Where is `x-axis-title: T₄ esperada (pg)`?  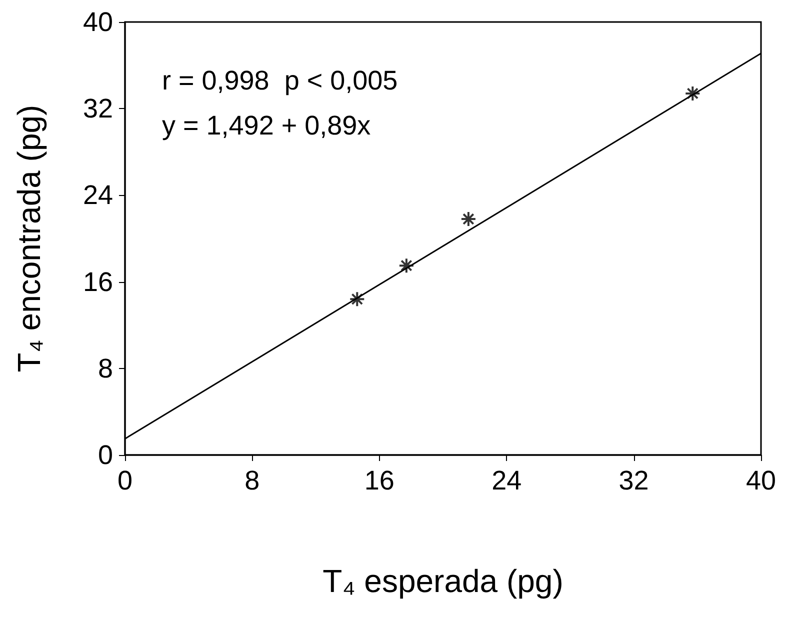 x-axis-title: T₄ esperada (pg) is located at coordinates (443, 581).